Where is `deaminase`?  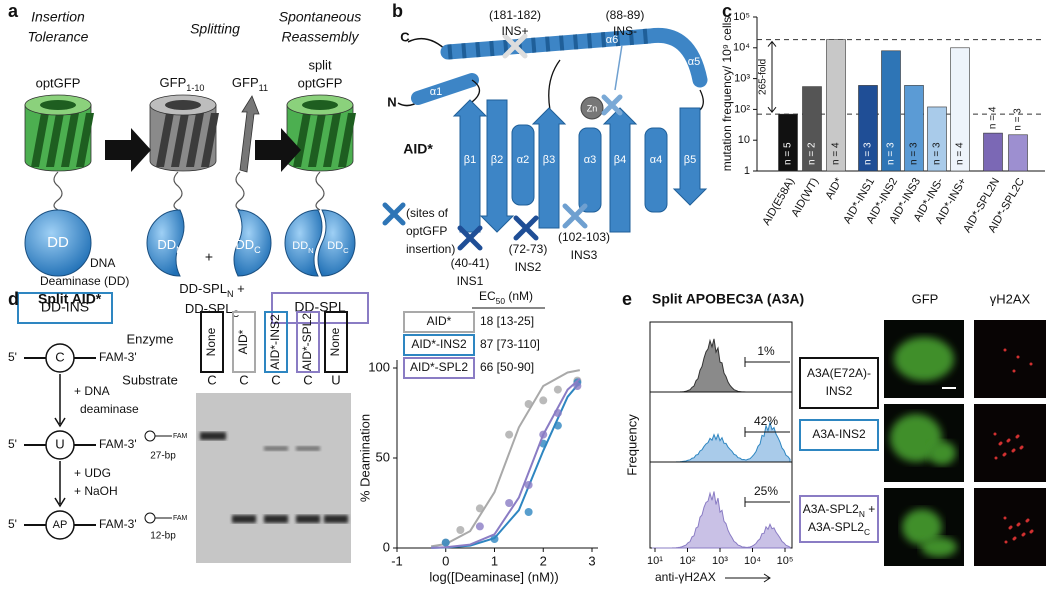
deaminase is located at coordinates (58, 243).